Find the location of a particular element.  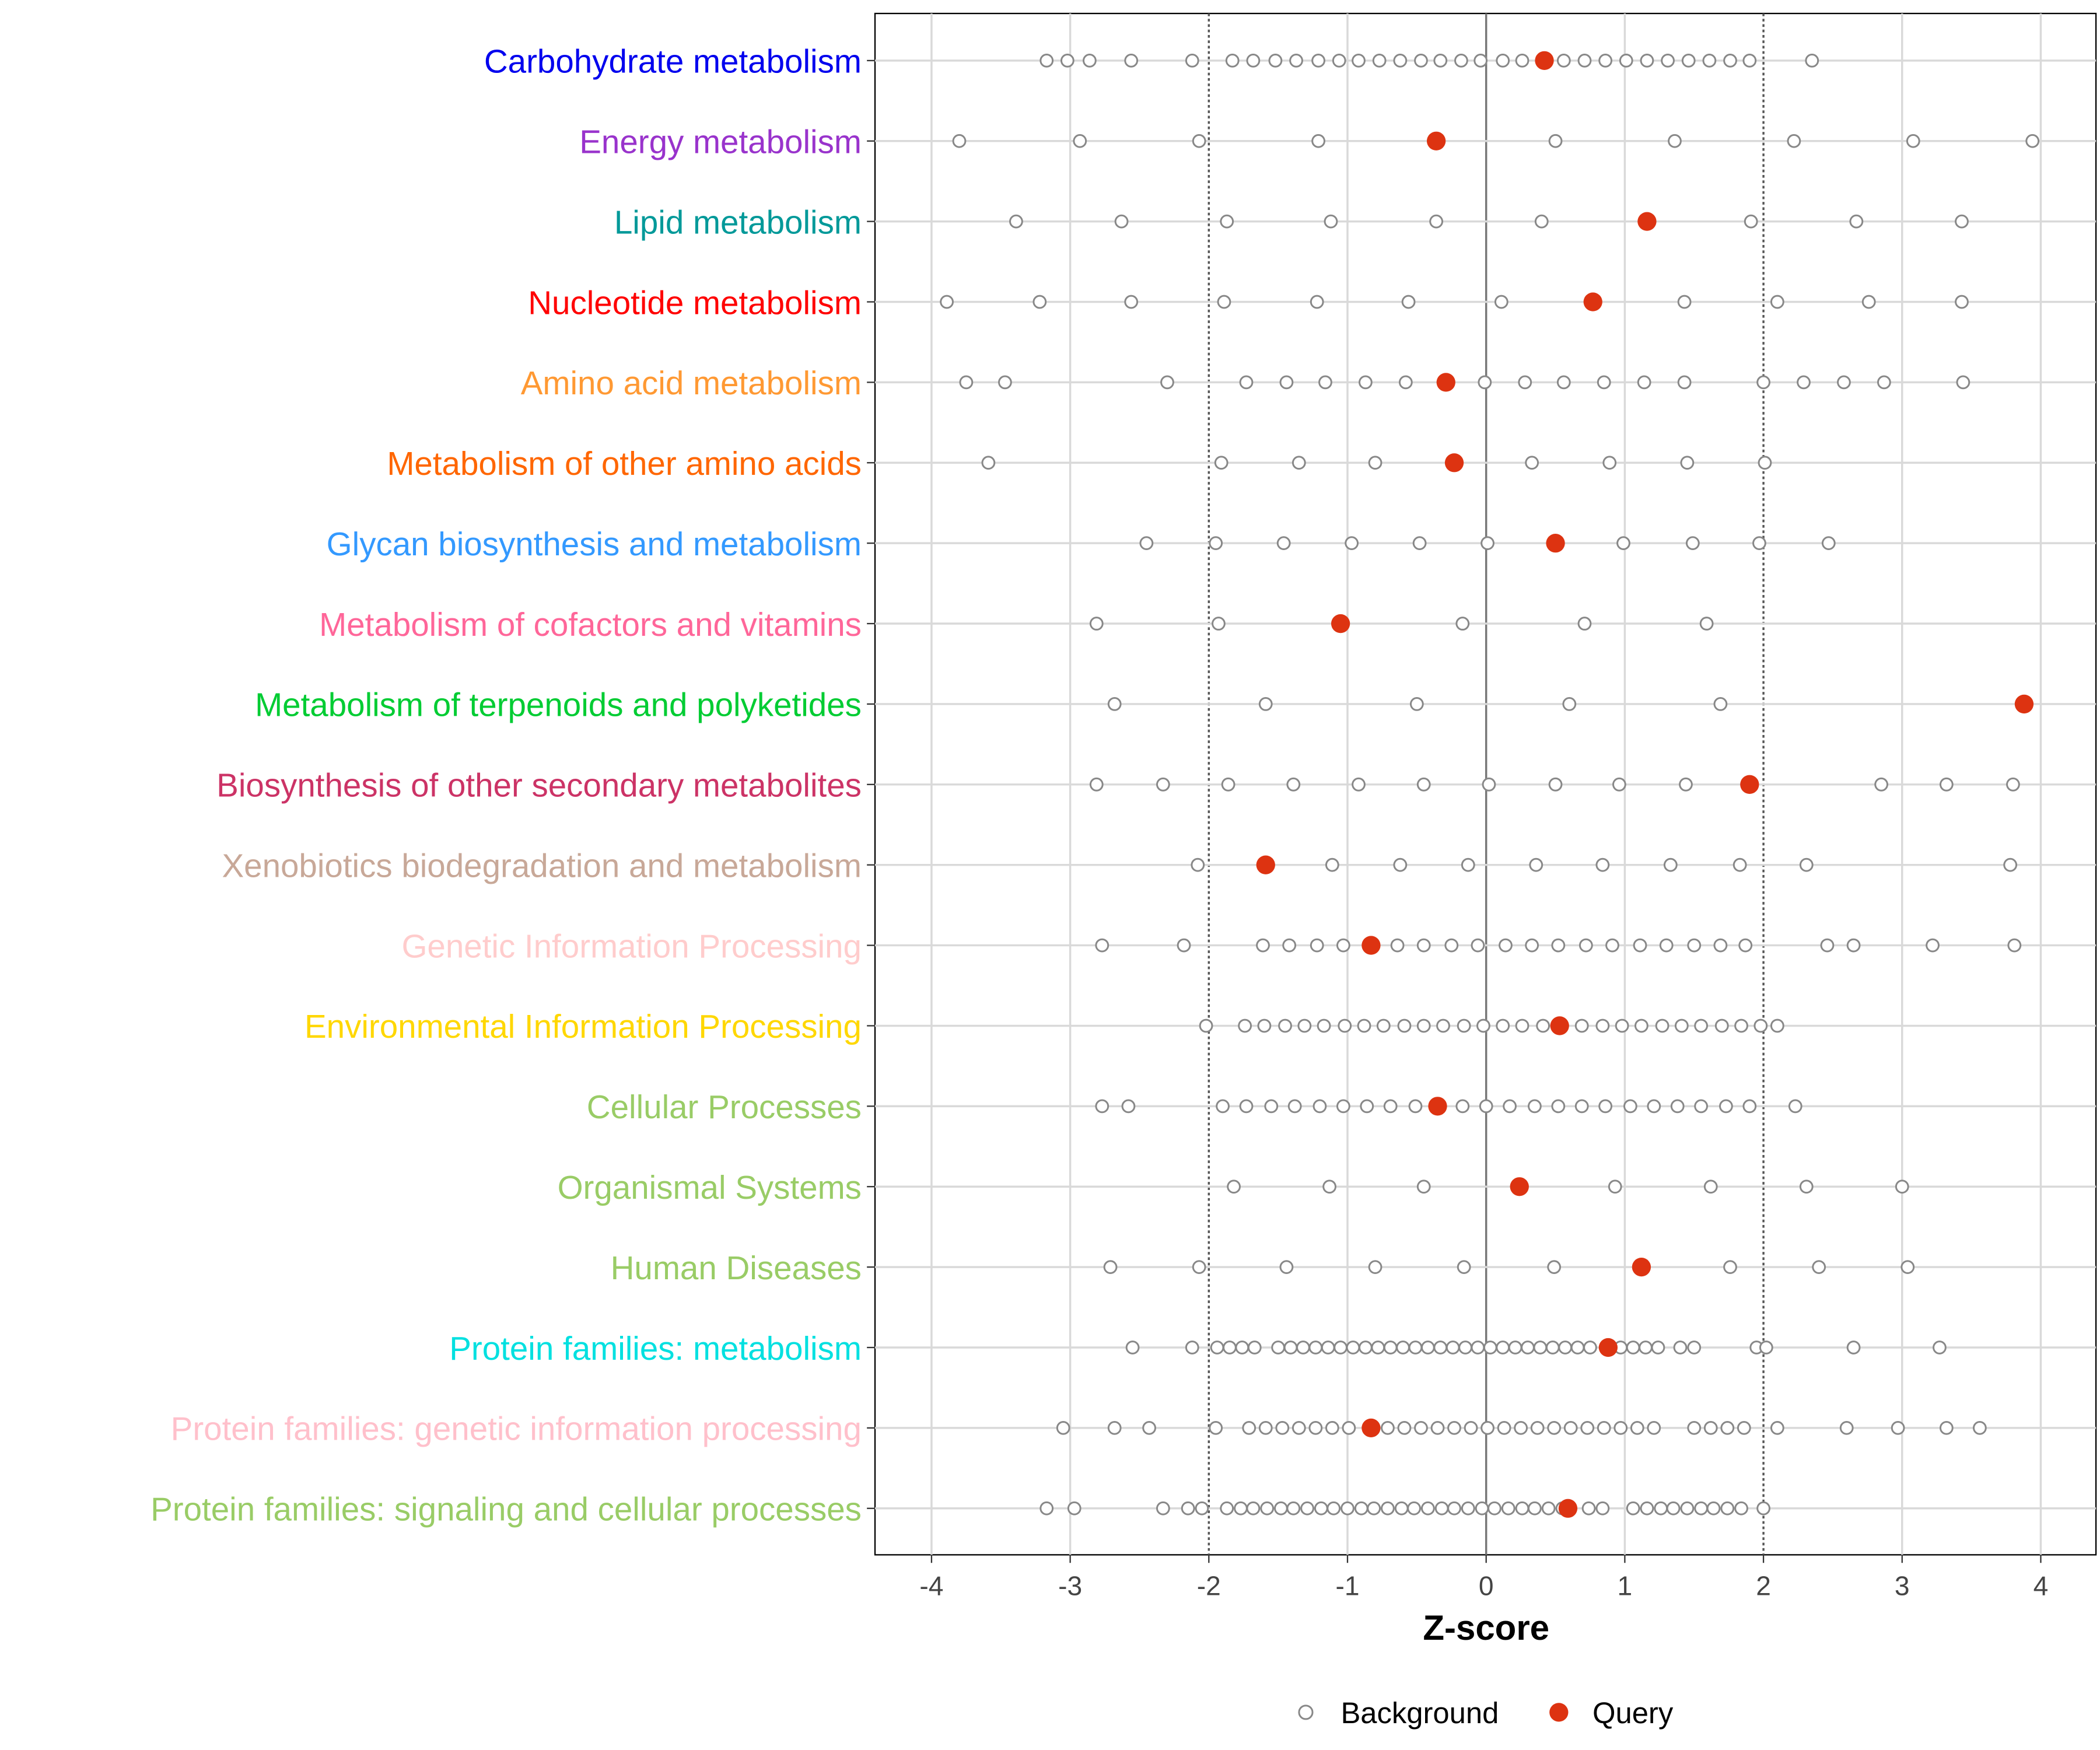

legend-query-label: Query is located at coordinates (1633, 1713).